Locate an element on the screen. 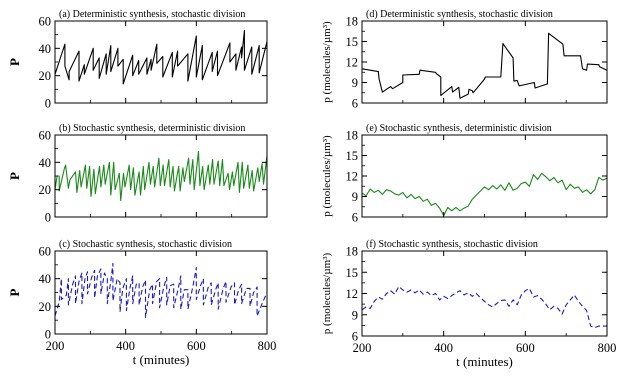  y-tick-label-d: 9 is located at coordinates (355, 83).